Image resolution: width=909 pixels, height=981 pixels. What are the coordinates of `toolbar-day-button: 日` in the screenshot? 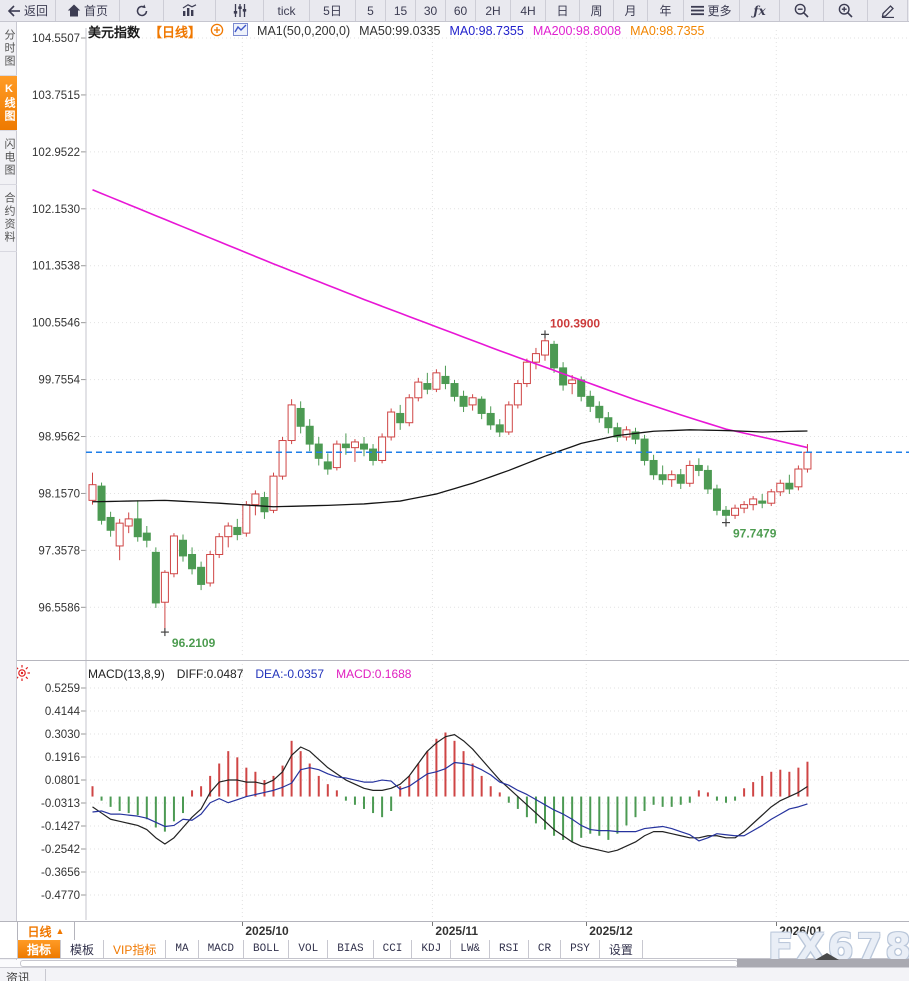 It's located at (563, 10).